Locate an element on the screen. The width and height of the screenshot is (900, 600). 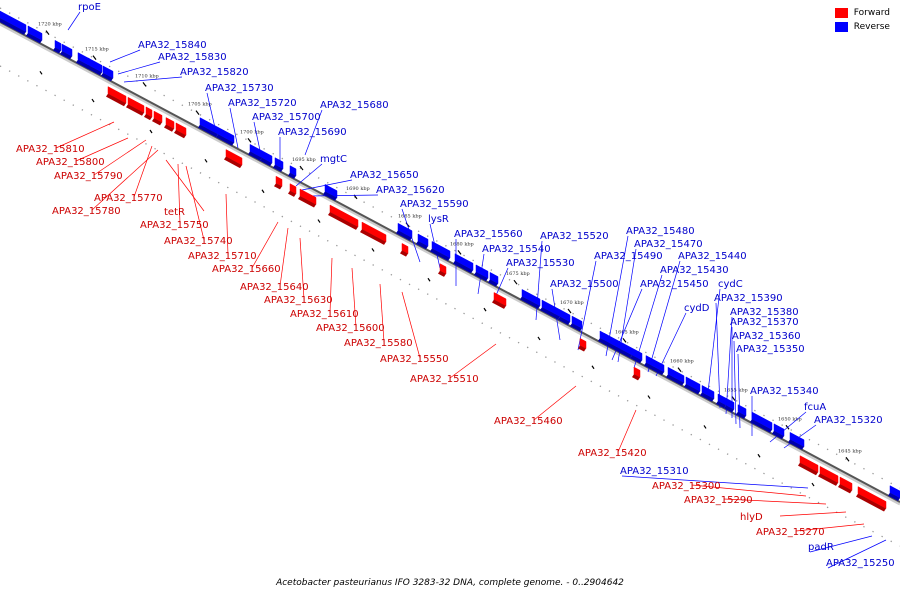
reverse-gene-label: APA32_15840 is located at coordinates (172, 45).